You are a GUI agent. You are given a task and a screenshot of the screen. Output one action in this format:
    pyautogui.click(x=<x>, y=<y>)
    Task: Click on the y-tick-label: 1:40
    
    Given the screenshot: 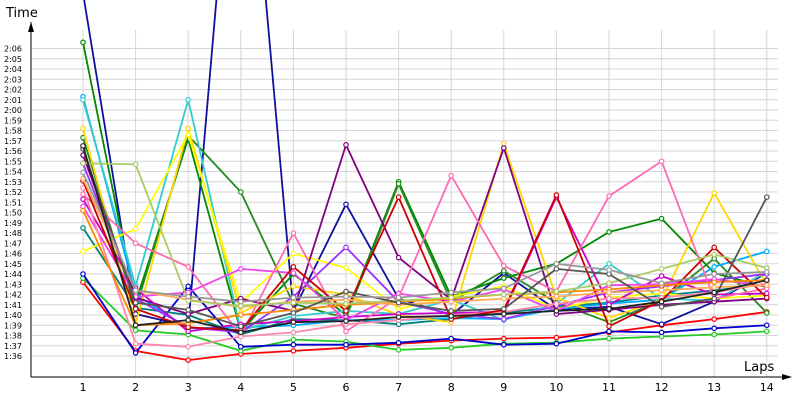 What is the action you would take?
    pyautogui.click(x=13, y=315)
    